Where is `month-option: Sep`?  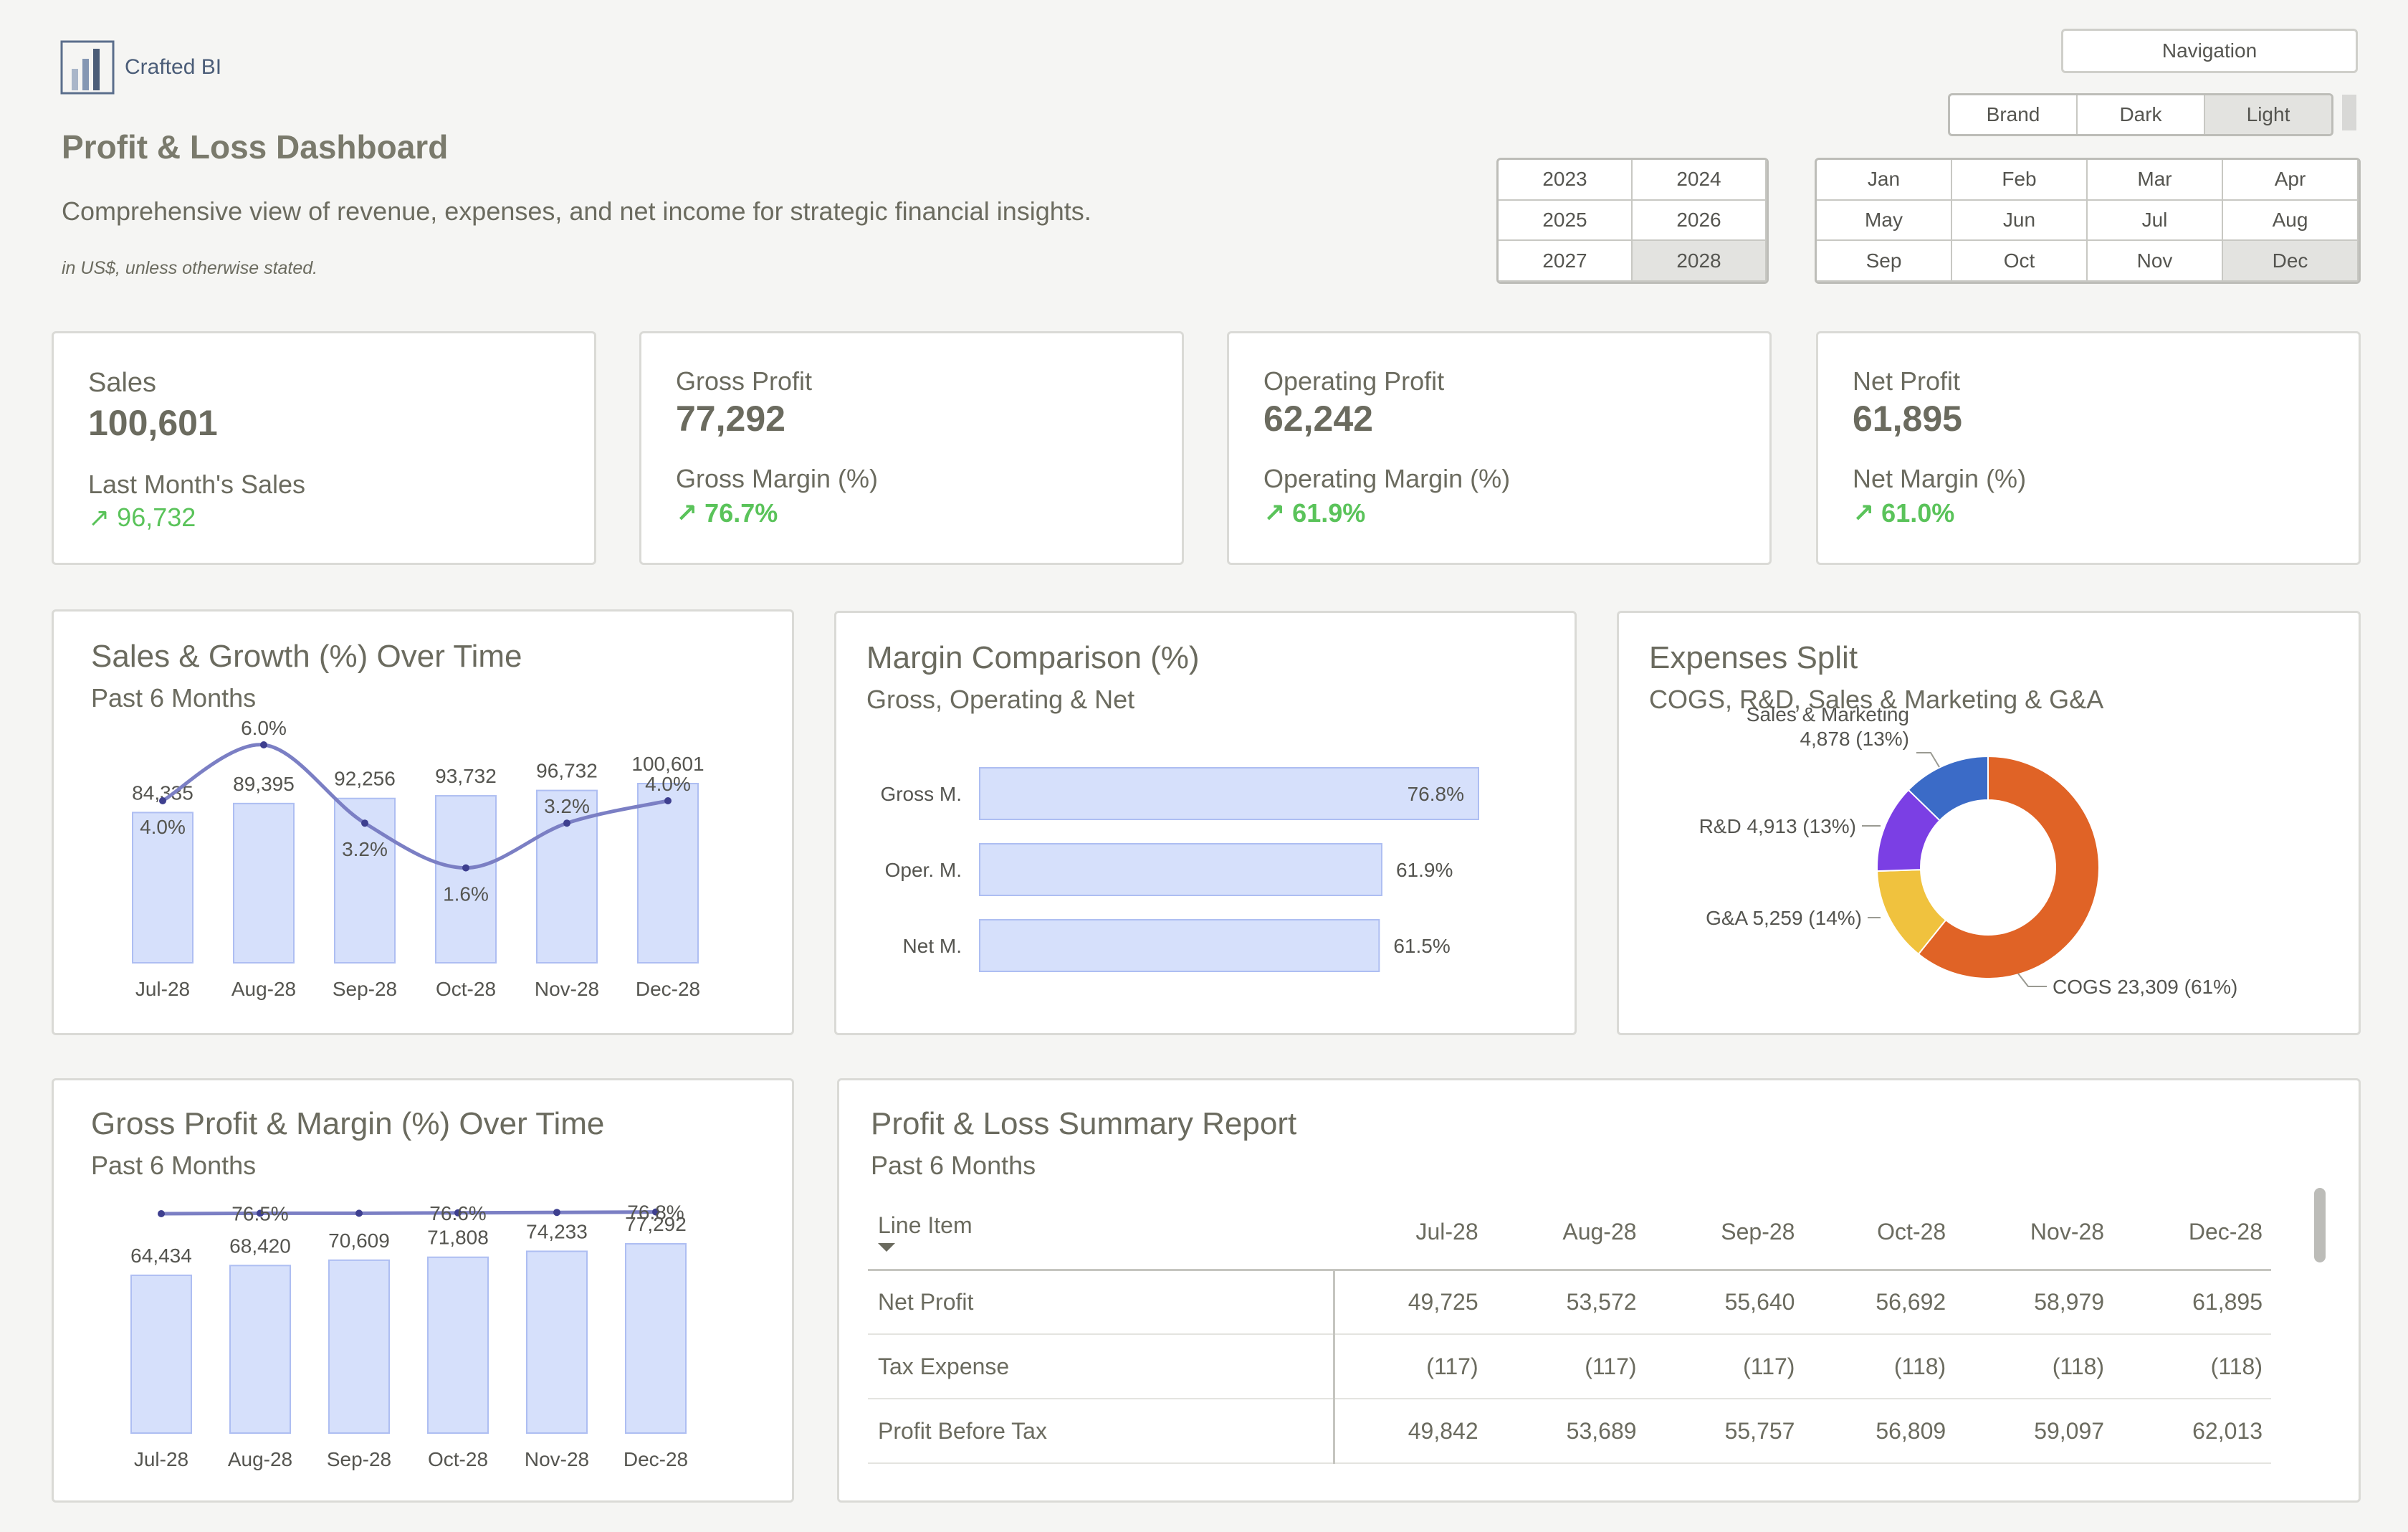 month-option: Sep is located at coordinates (1884, 261).